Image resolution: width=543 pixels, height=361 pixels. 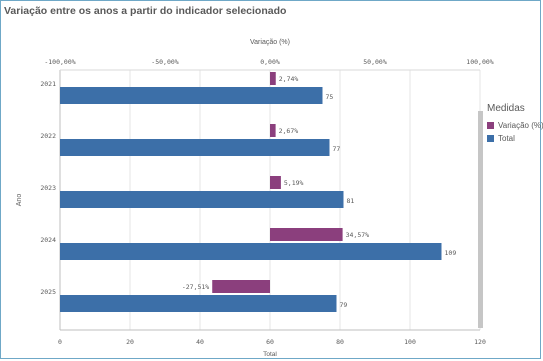 I want to click on bar-variacao-2023, so click(x=275, y=182).